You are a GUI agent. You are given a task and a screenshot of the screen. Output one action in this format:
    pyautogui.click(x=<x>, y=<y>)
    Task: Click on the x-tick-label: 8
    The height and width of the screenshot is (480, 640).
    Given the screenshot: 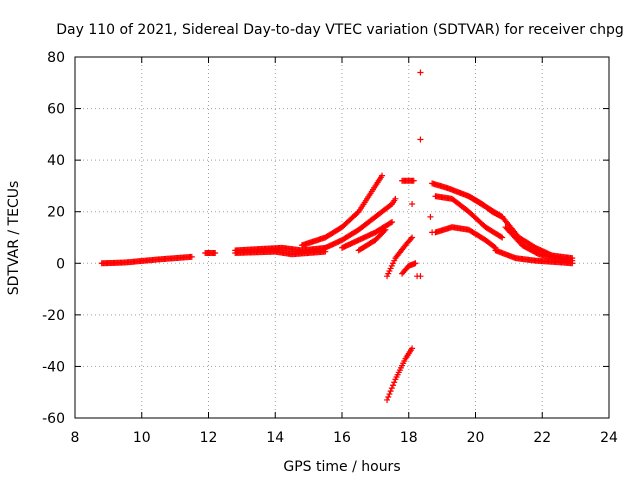 What is the action you would take?
    pyautogui.click(x=75, y=438)
    